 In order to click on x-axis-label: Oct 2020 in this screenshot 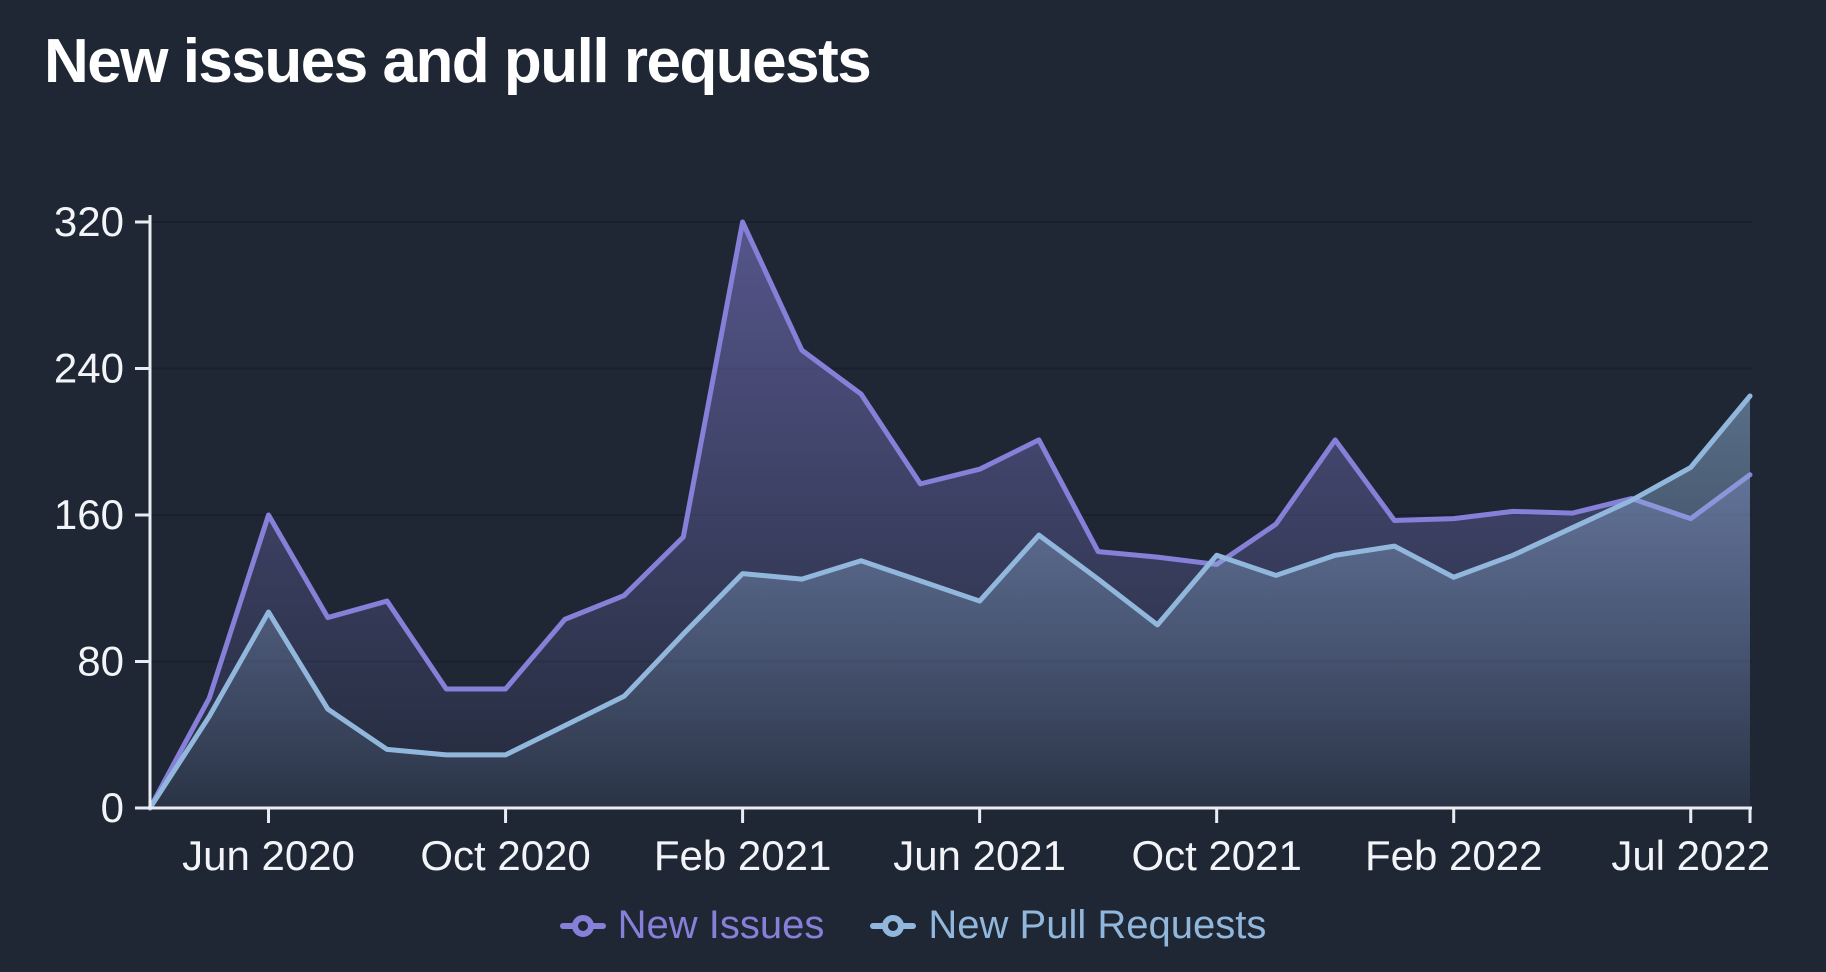, I will do `click(505, 855)`.